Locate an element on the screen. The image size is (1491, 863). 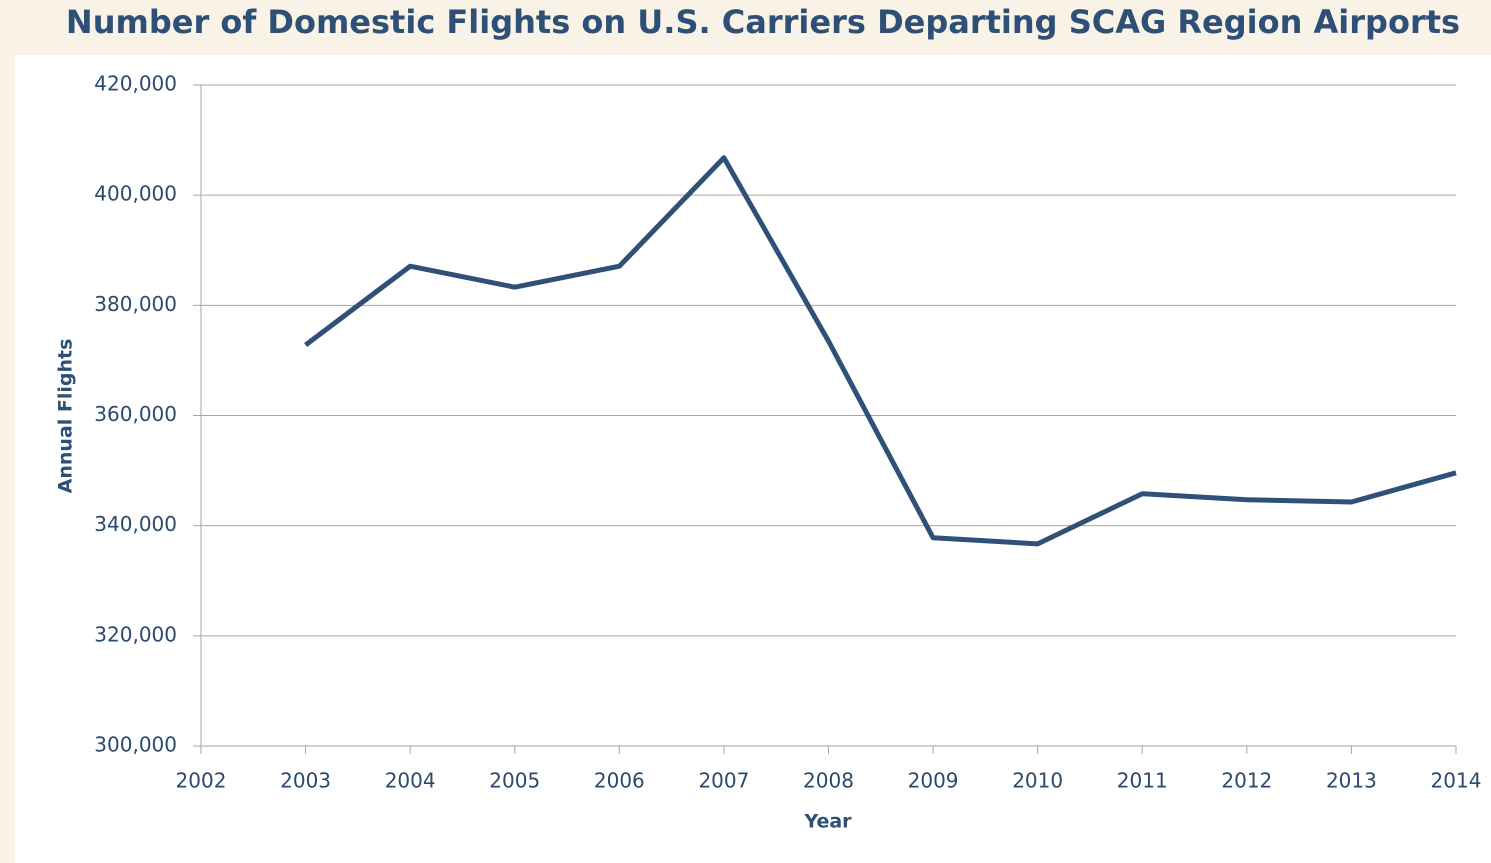
x-tick-label: 2011 is located at coordinates (1142, 781).